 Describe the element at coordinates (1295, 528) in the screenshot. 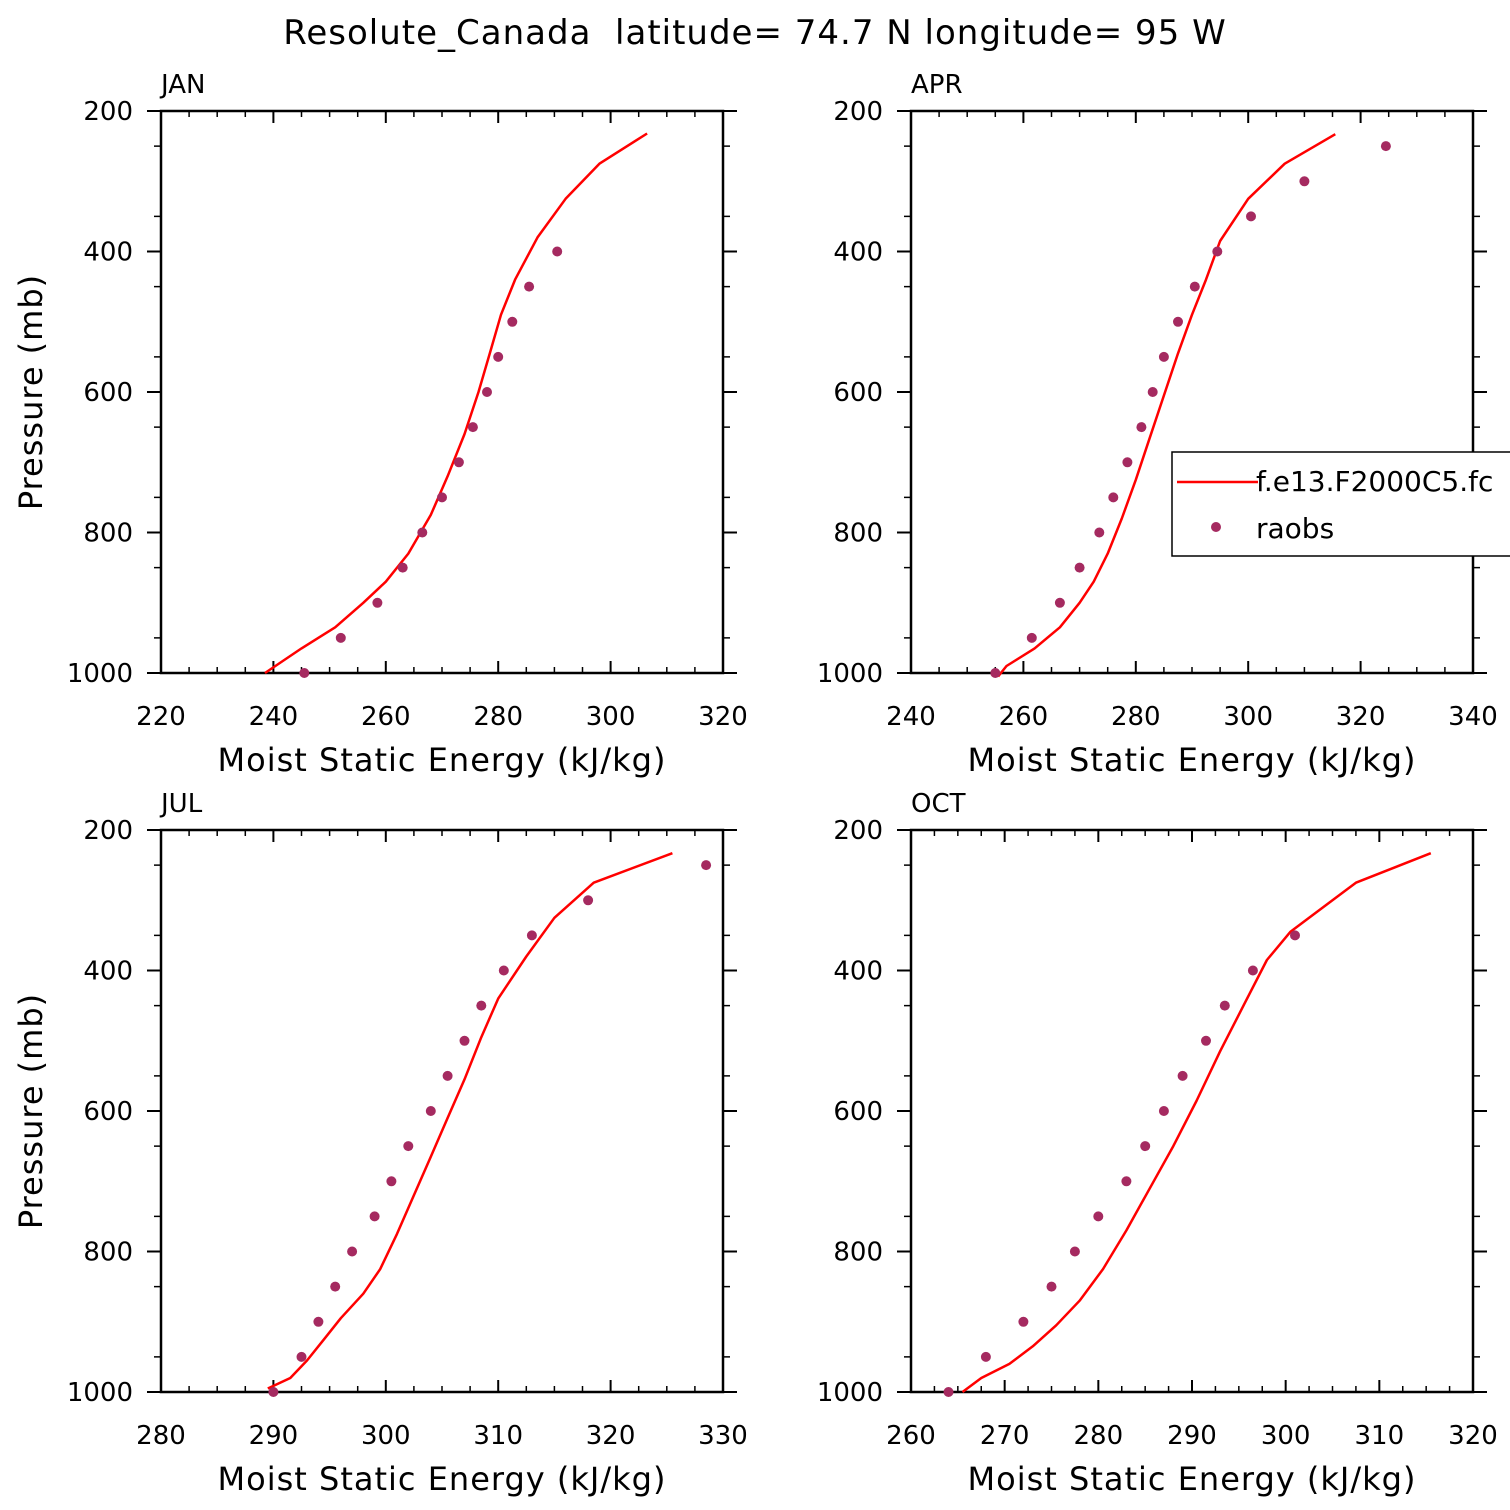

I see `legend-label-raobs: raobs` at that location.